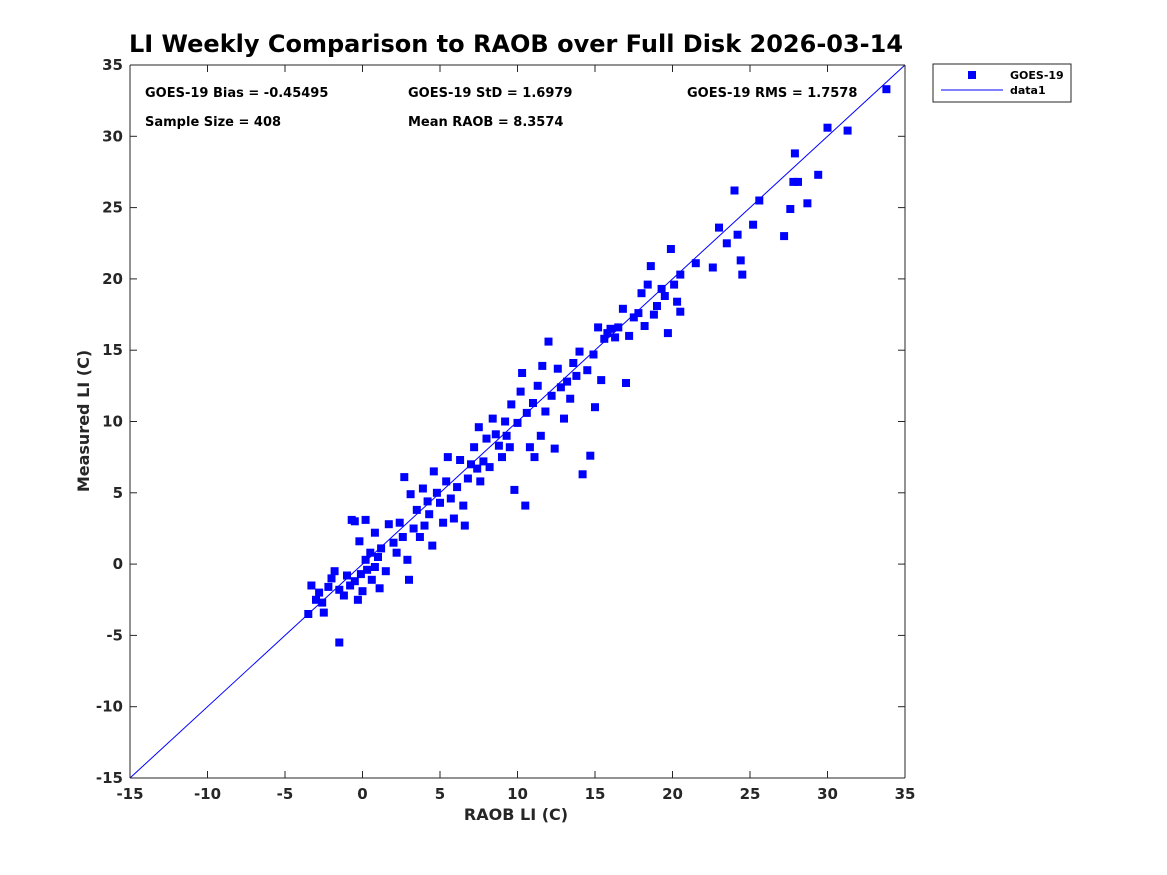 The image size is (1167, 875). I want to click on y-tick-label: 20, so click(112, 279).